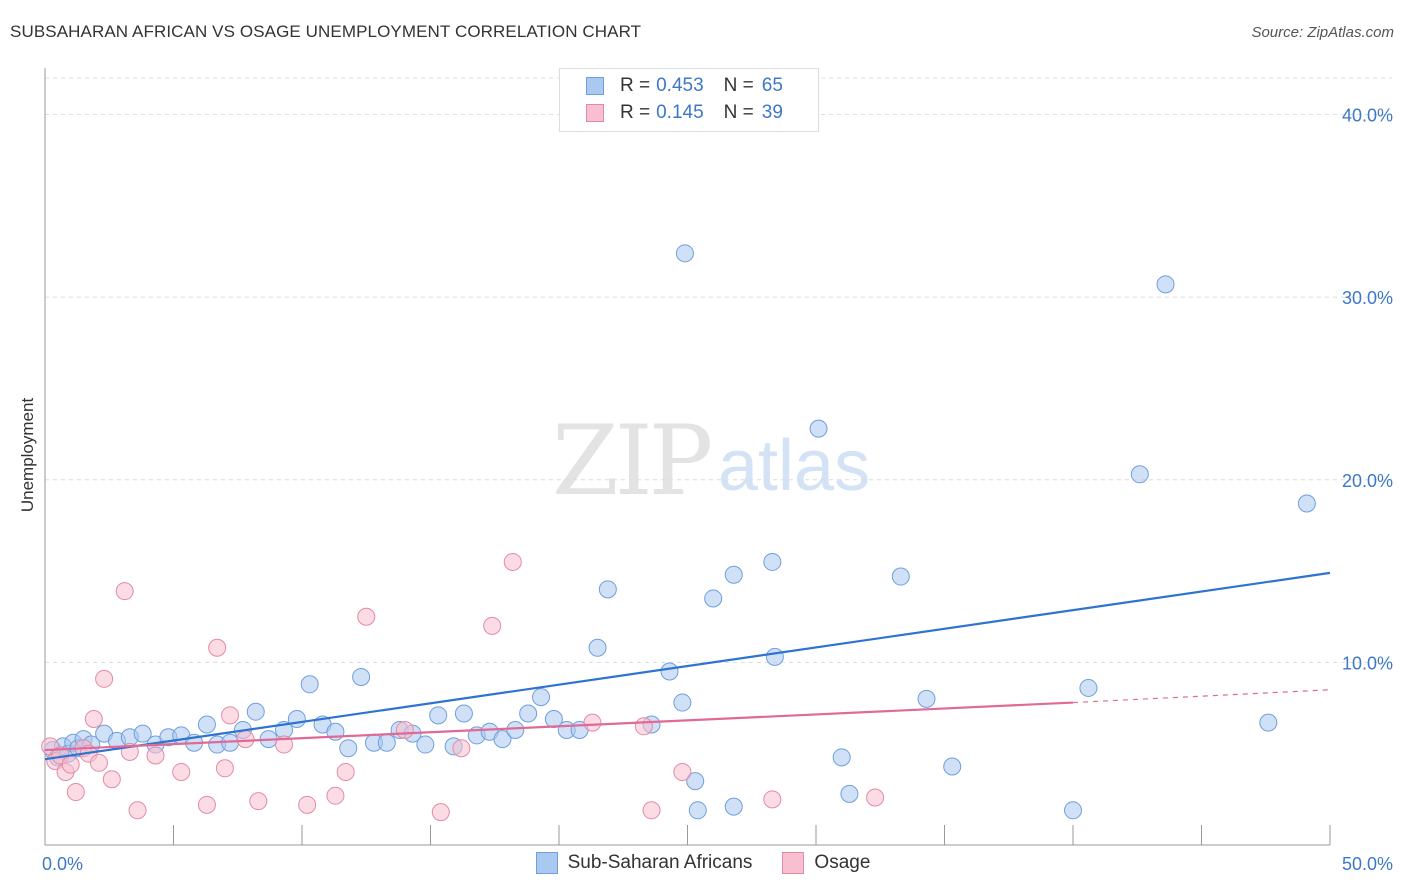 The height and width of the screenshot is (892, 1406). What do you see at coordinates (680, 85) in the screenshot?
I see `legend-r-value: 0.453` at bounding box center [680, 85].